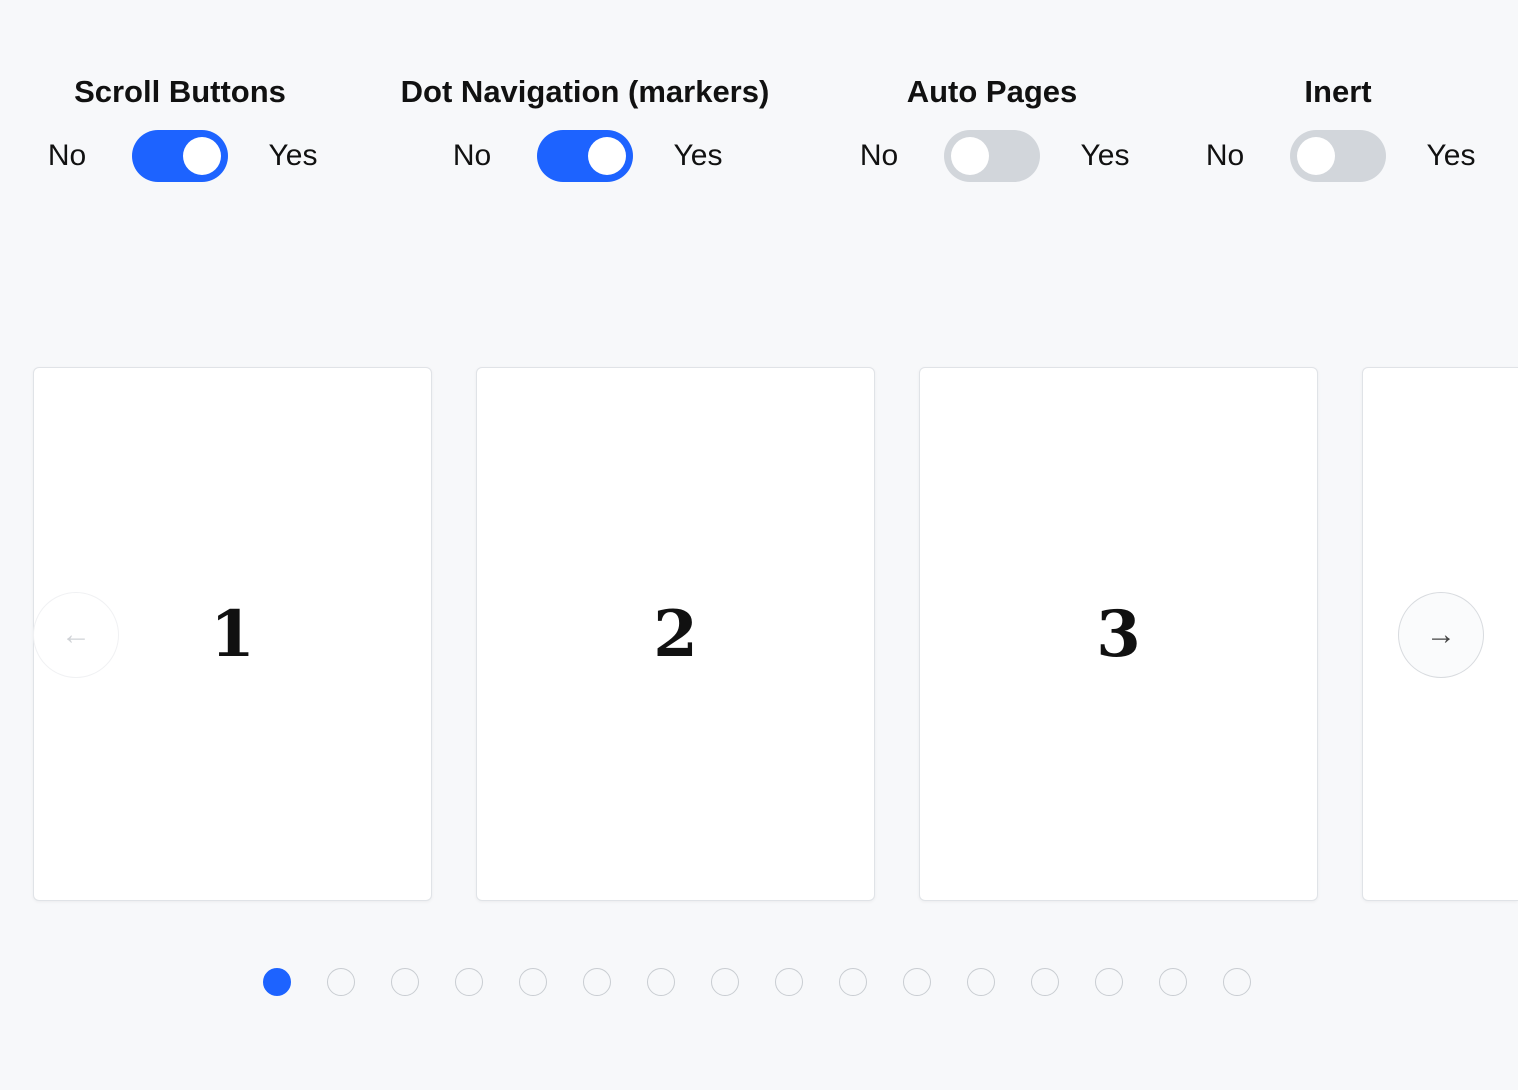 Image resolution: width=1518 pixels, height=1090 pixels. I want to click on arrow-right-icon: →, so click(1441, 634).